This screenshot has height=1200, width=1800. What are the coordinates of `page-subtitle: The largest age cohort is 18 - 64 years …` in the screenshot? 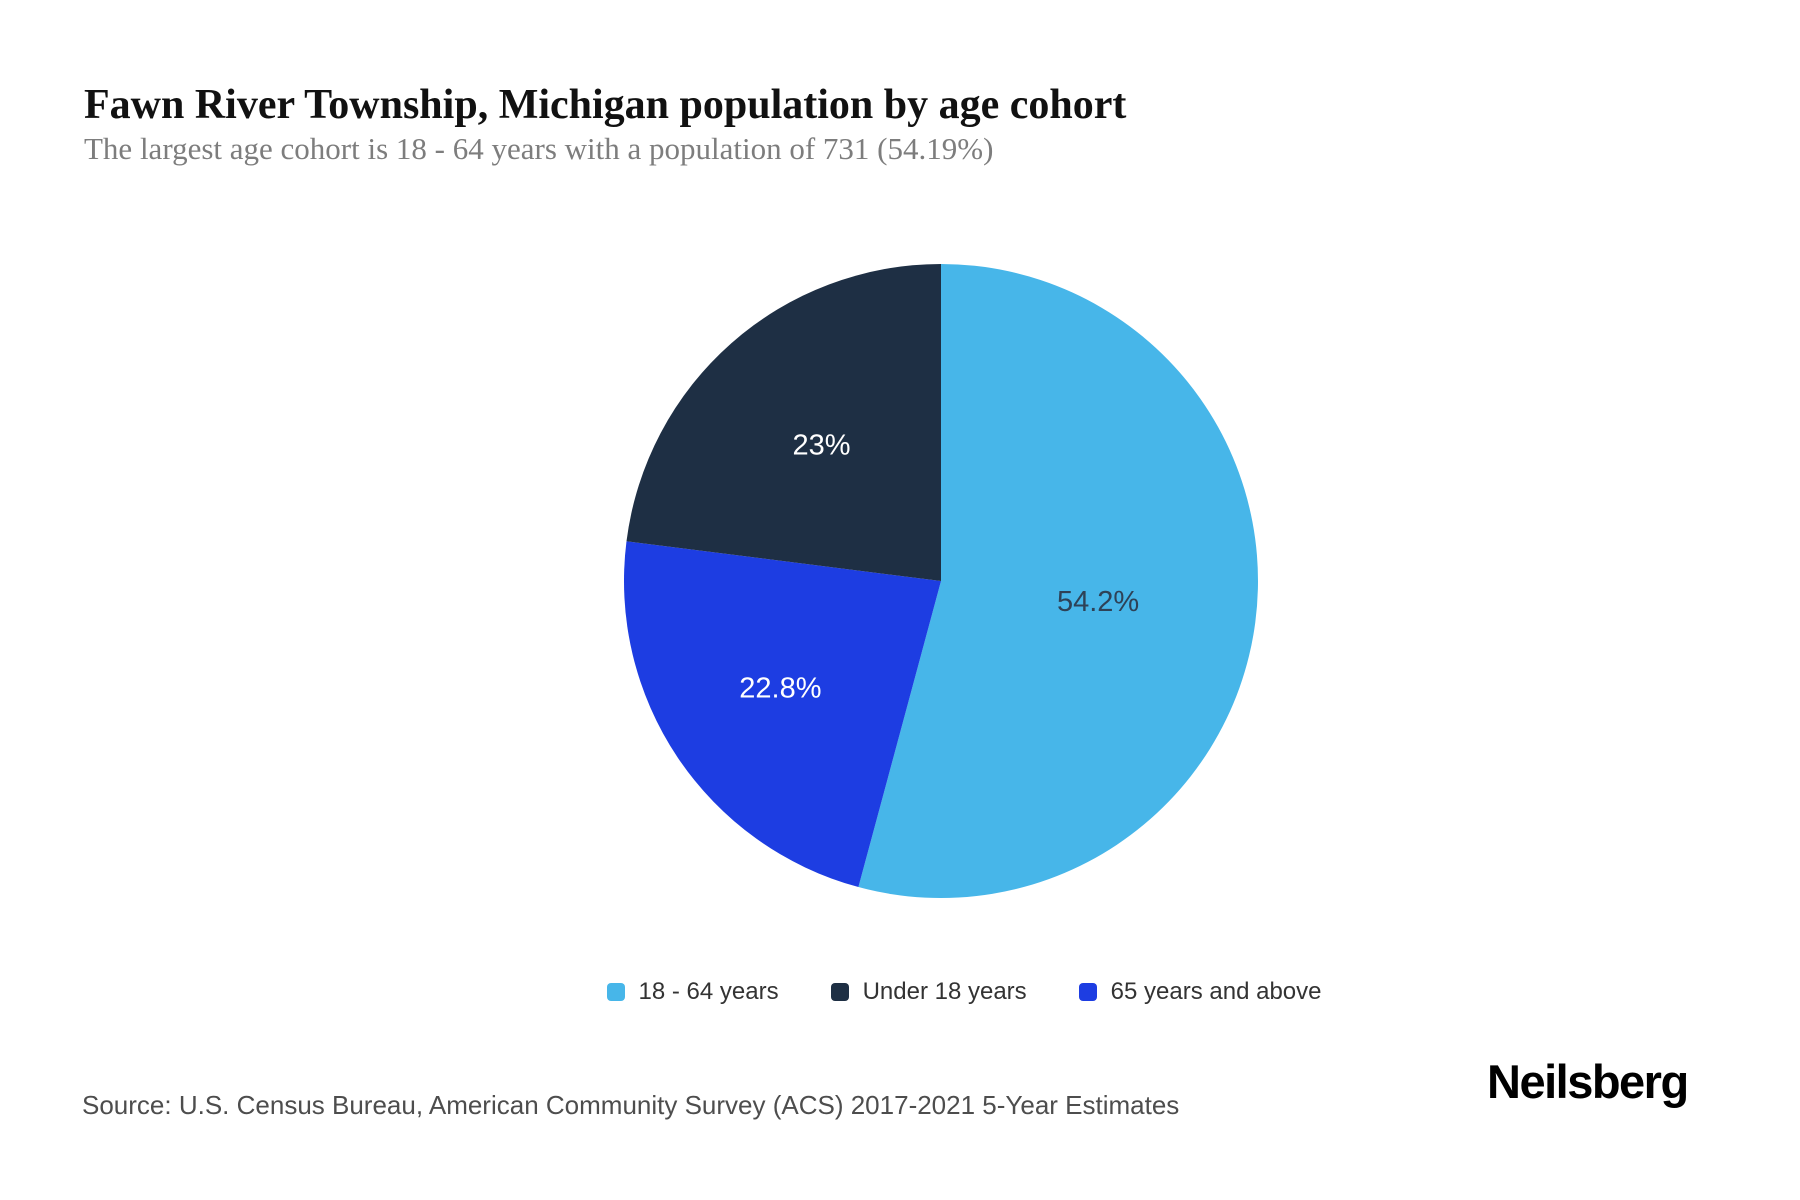 It's located at (539, 148).